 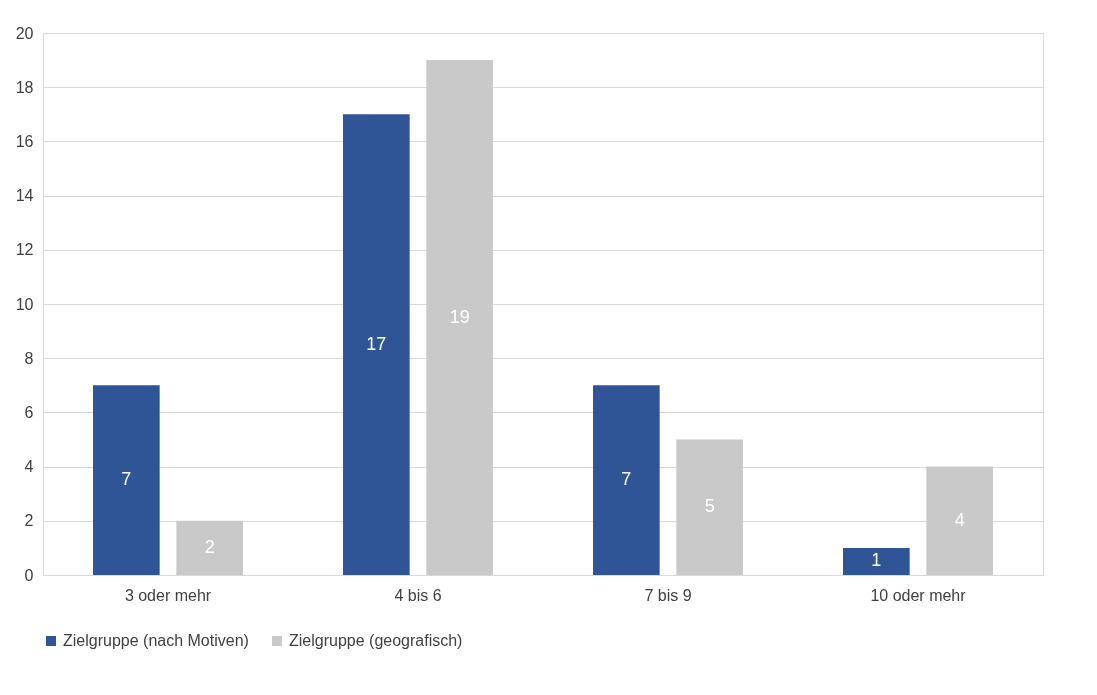 I want to click on legend-label: Zielgruppe (nach Motiven), so click(x=156, y=640).